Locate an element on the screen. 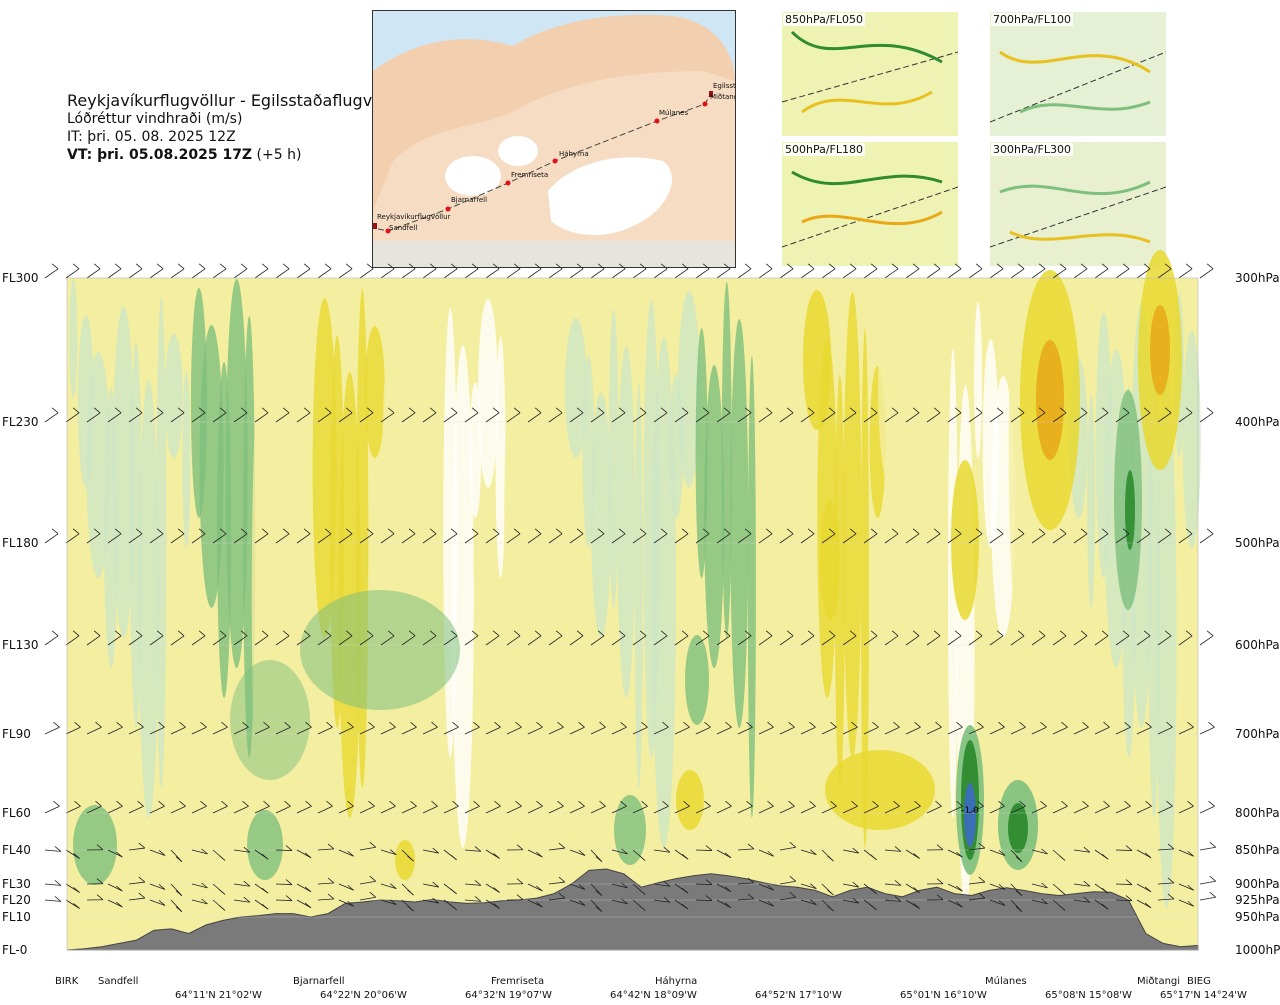 The image size is (1280, 1005). downdraft-core is located at coordinates (697, 680).